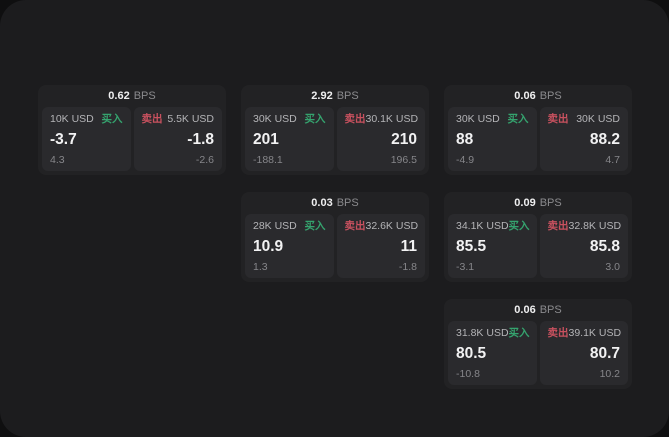 The image size is (669, 437). Describe the element at coordinates (268, 159) in the screenshot. I see `buy-sub-value: -188.1` at that location.